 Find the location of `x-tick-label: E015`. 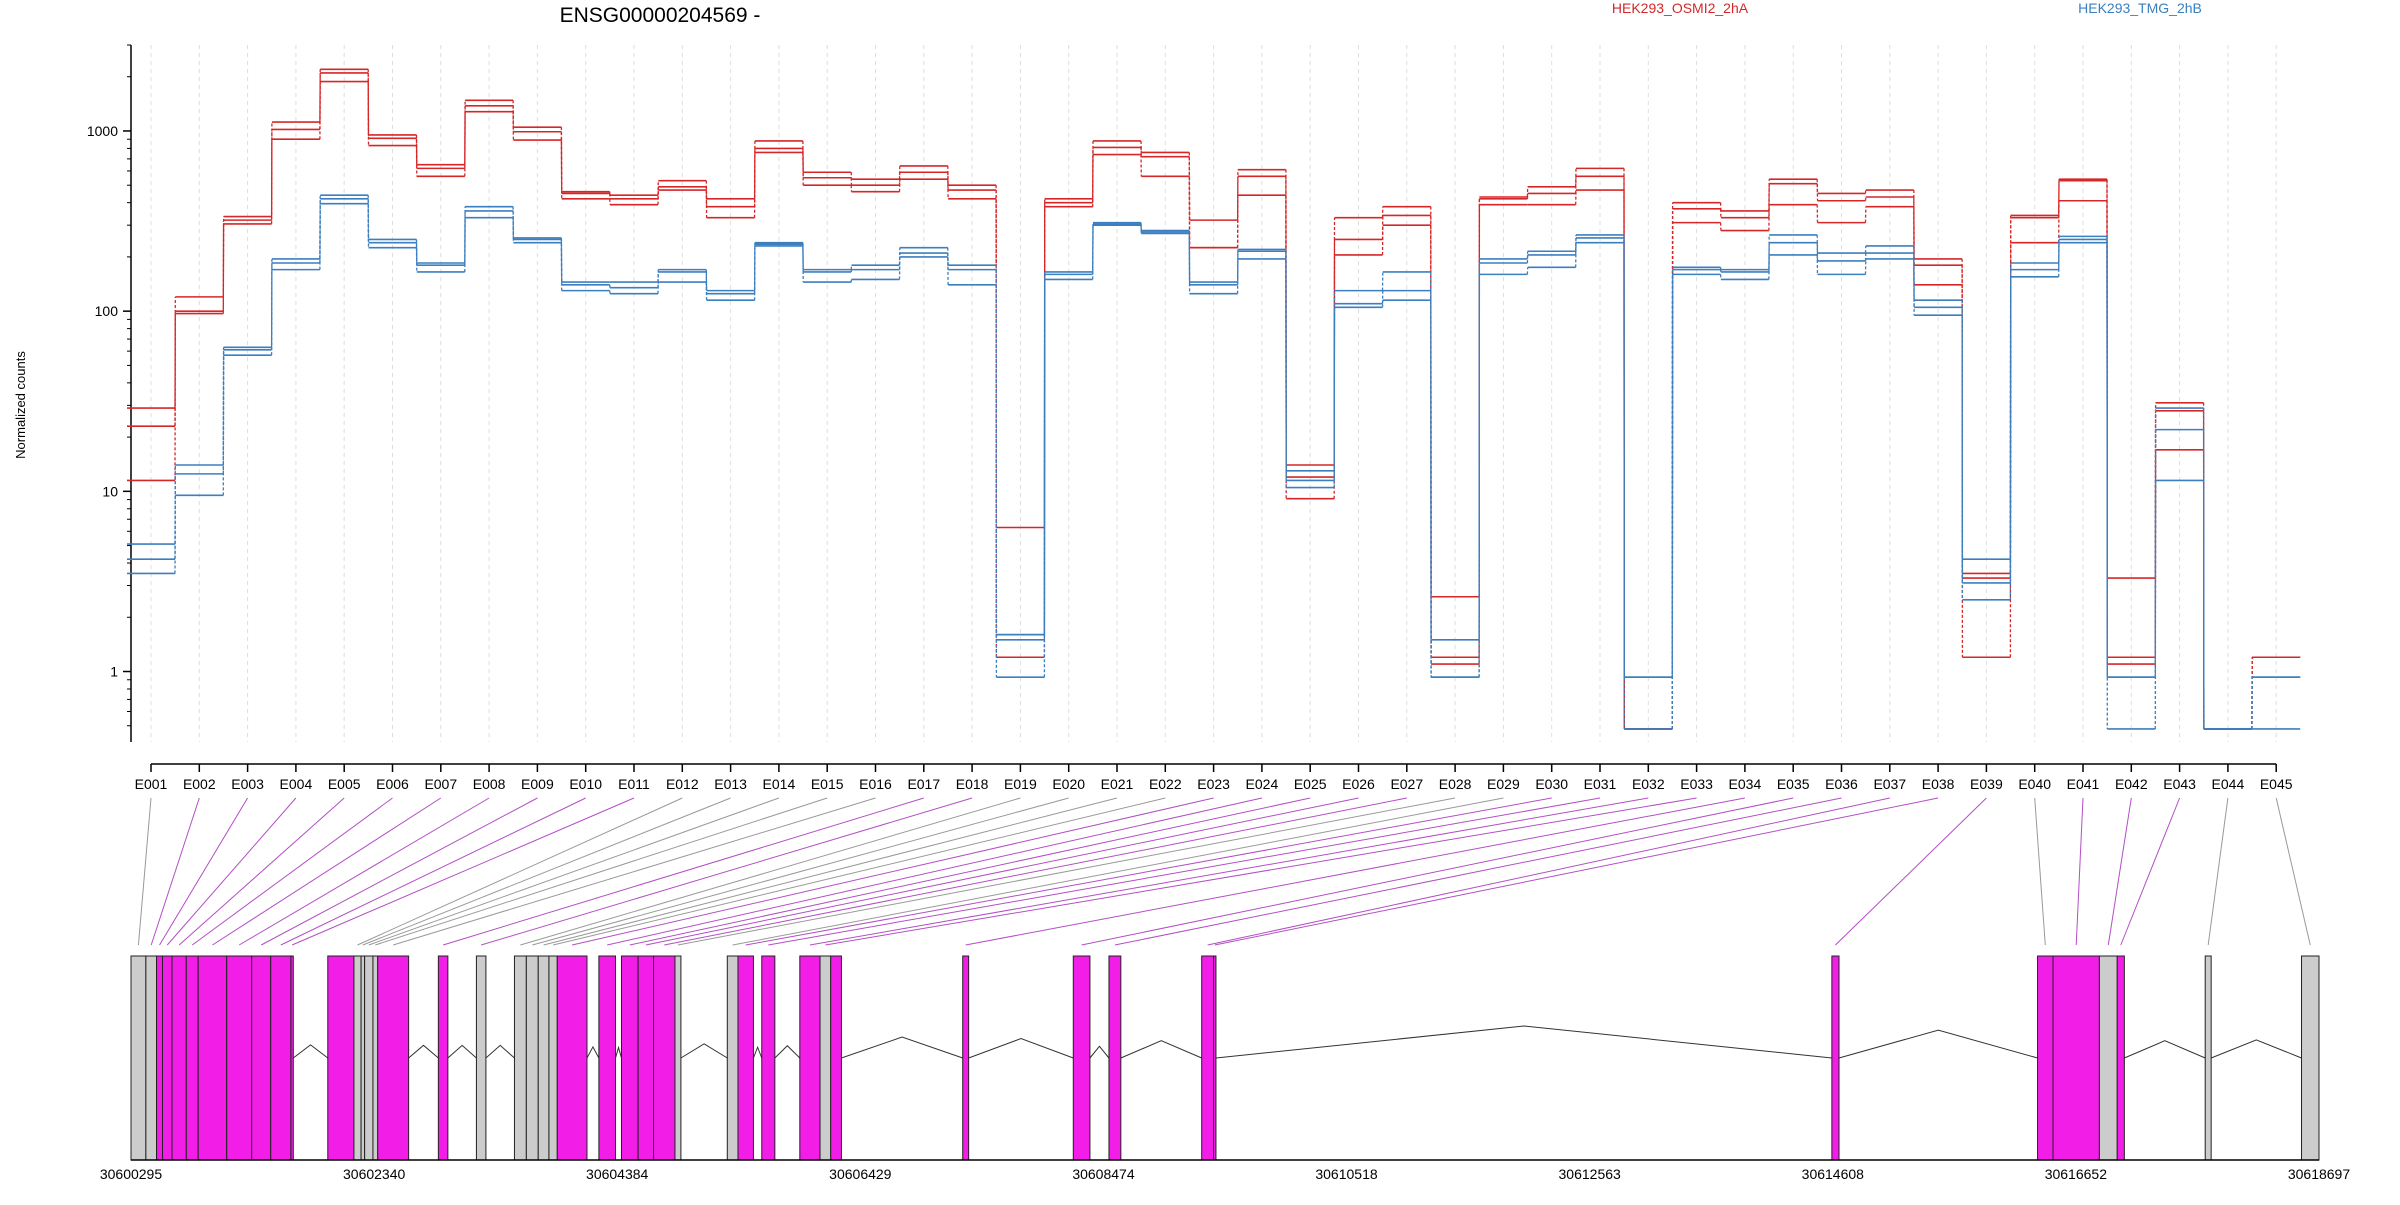

x-tick-label: E015 is located at coordinates (827, 784).